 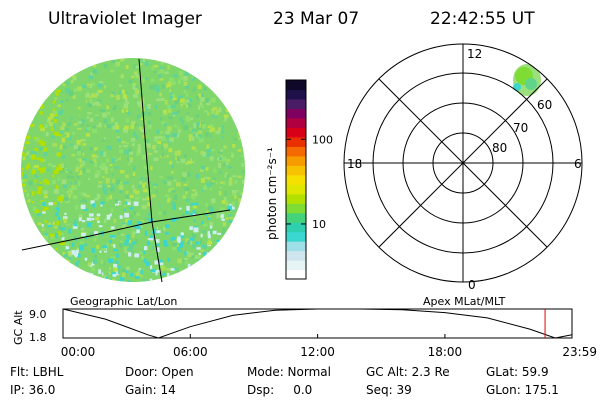 What do you see at coordinates (474, 54) in the screenshot?
I see `mlt-label-top: 12` at bounding box center [474, 54].